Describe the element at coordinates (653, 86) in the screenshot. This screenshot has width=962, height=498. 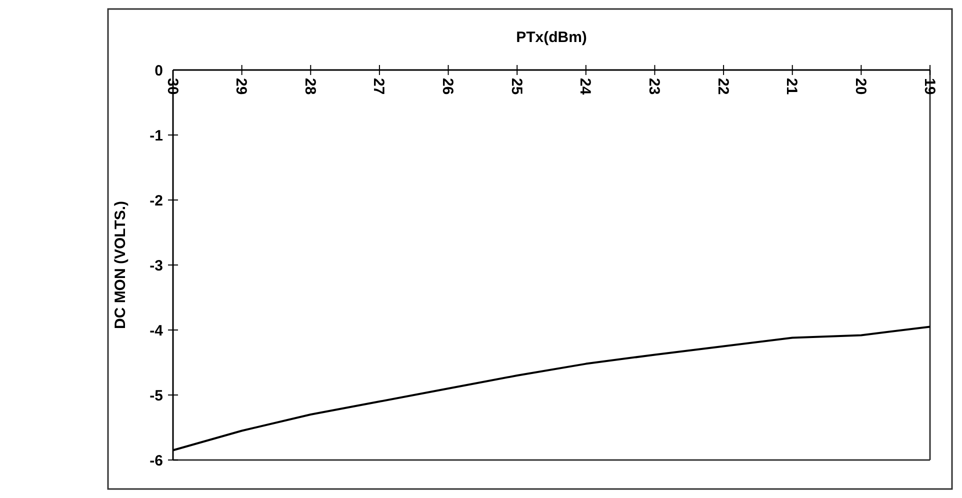
I see `x-tick-label: 23` at that location.